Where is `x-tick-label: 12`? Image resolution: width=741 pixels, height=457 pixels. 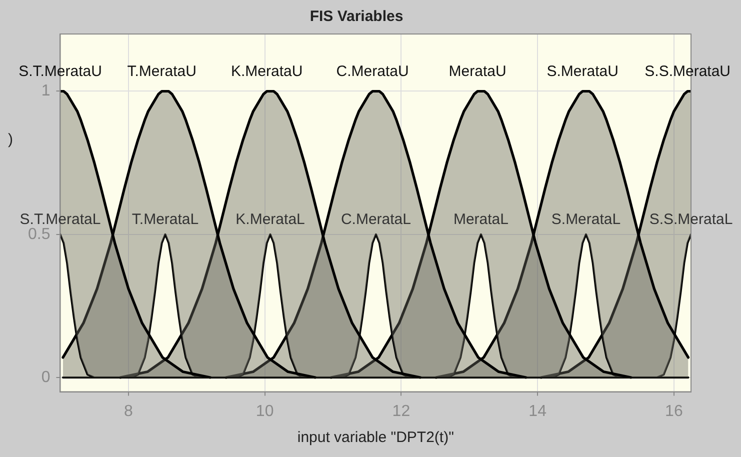 x-tick-label: 12 is located at coordinates (401, 411).